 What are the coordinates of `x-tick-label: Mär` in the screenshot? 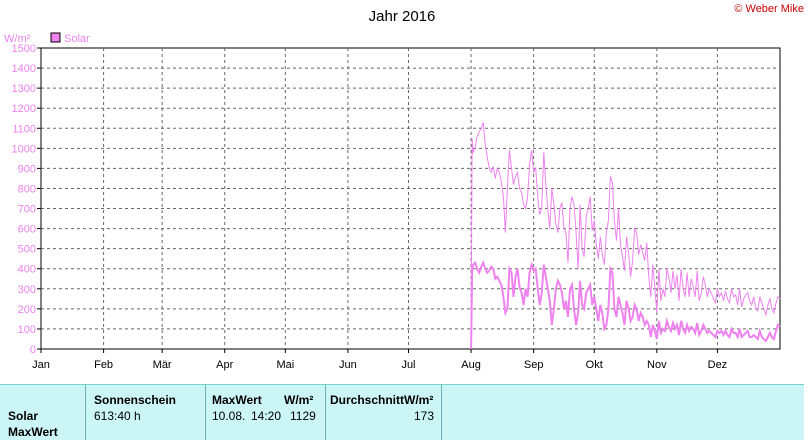 It's located at (162, 365).